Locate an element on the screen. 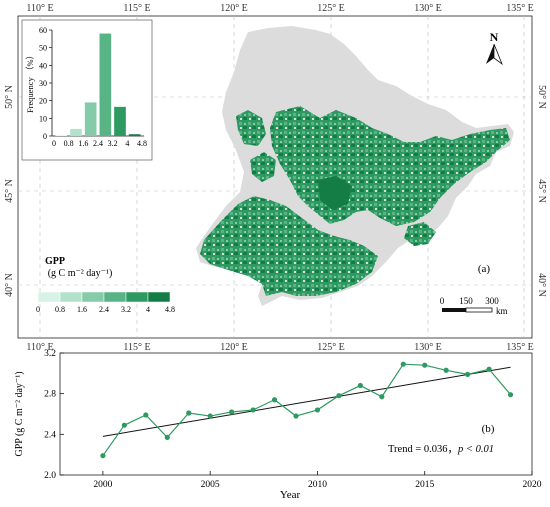 The image size is (550, 507). inset-y-tick-label: 30 is located at coordinates (43, 83).